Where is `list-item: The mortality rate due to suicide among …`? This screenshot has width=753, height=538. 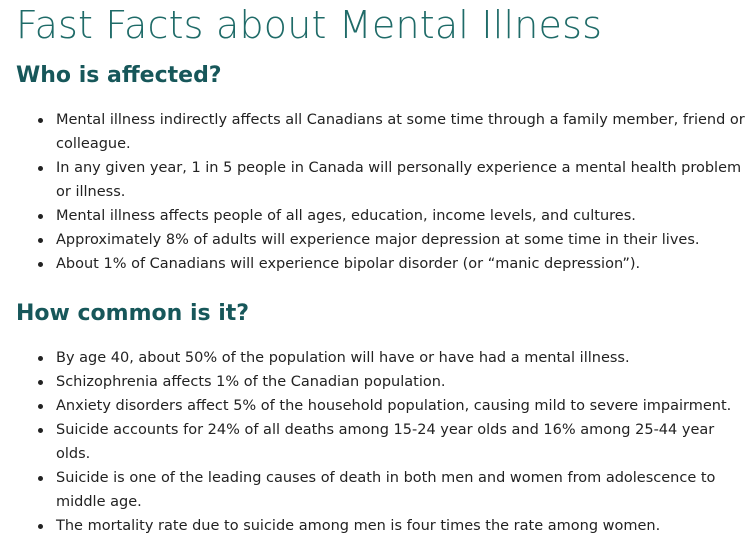
list-item: The mortality rate due to suicide among … is located at coordinates (392, 526).